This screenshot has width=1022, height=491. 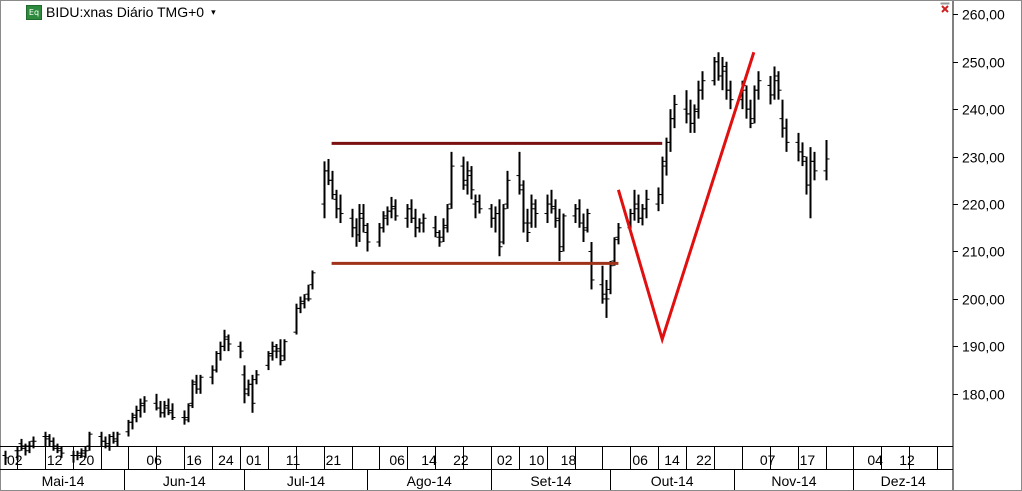 What do you see at coordinates (983, 205) in the screenshot?
I see `price-tick-label: 220,00` at bounding box center [983, 205].